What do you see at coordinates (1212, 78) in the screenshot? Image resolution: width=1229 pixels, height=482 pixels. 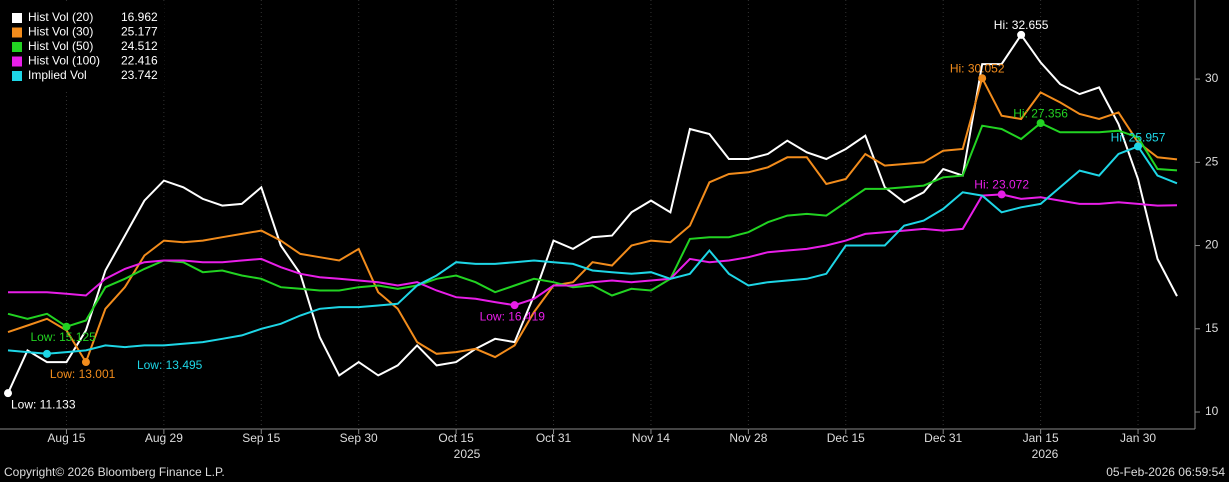 I see `y-tick-label: 30` at bounding box center [1212, 78].